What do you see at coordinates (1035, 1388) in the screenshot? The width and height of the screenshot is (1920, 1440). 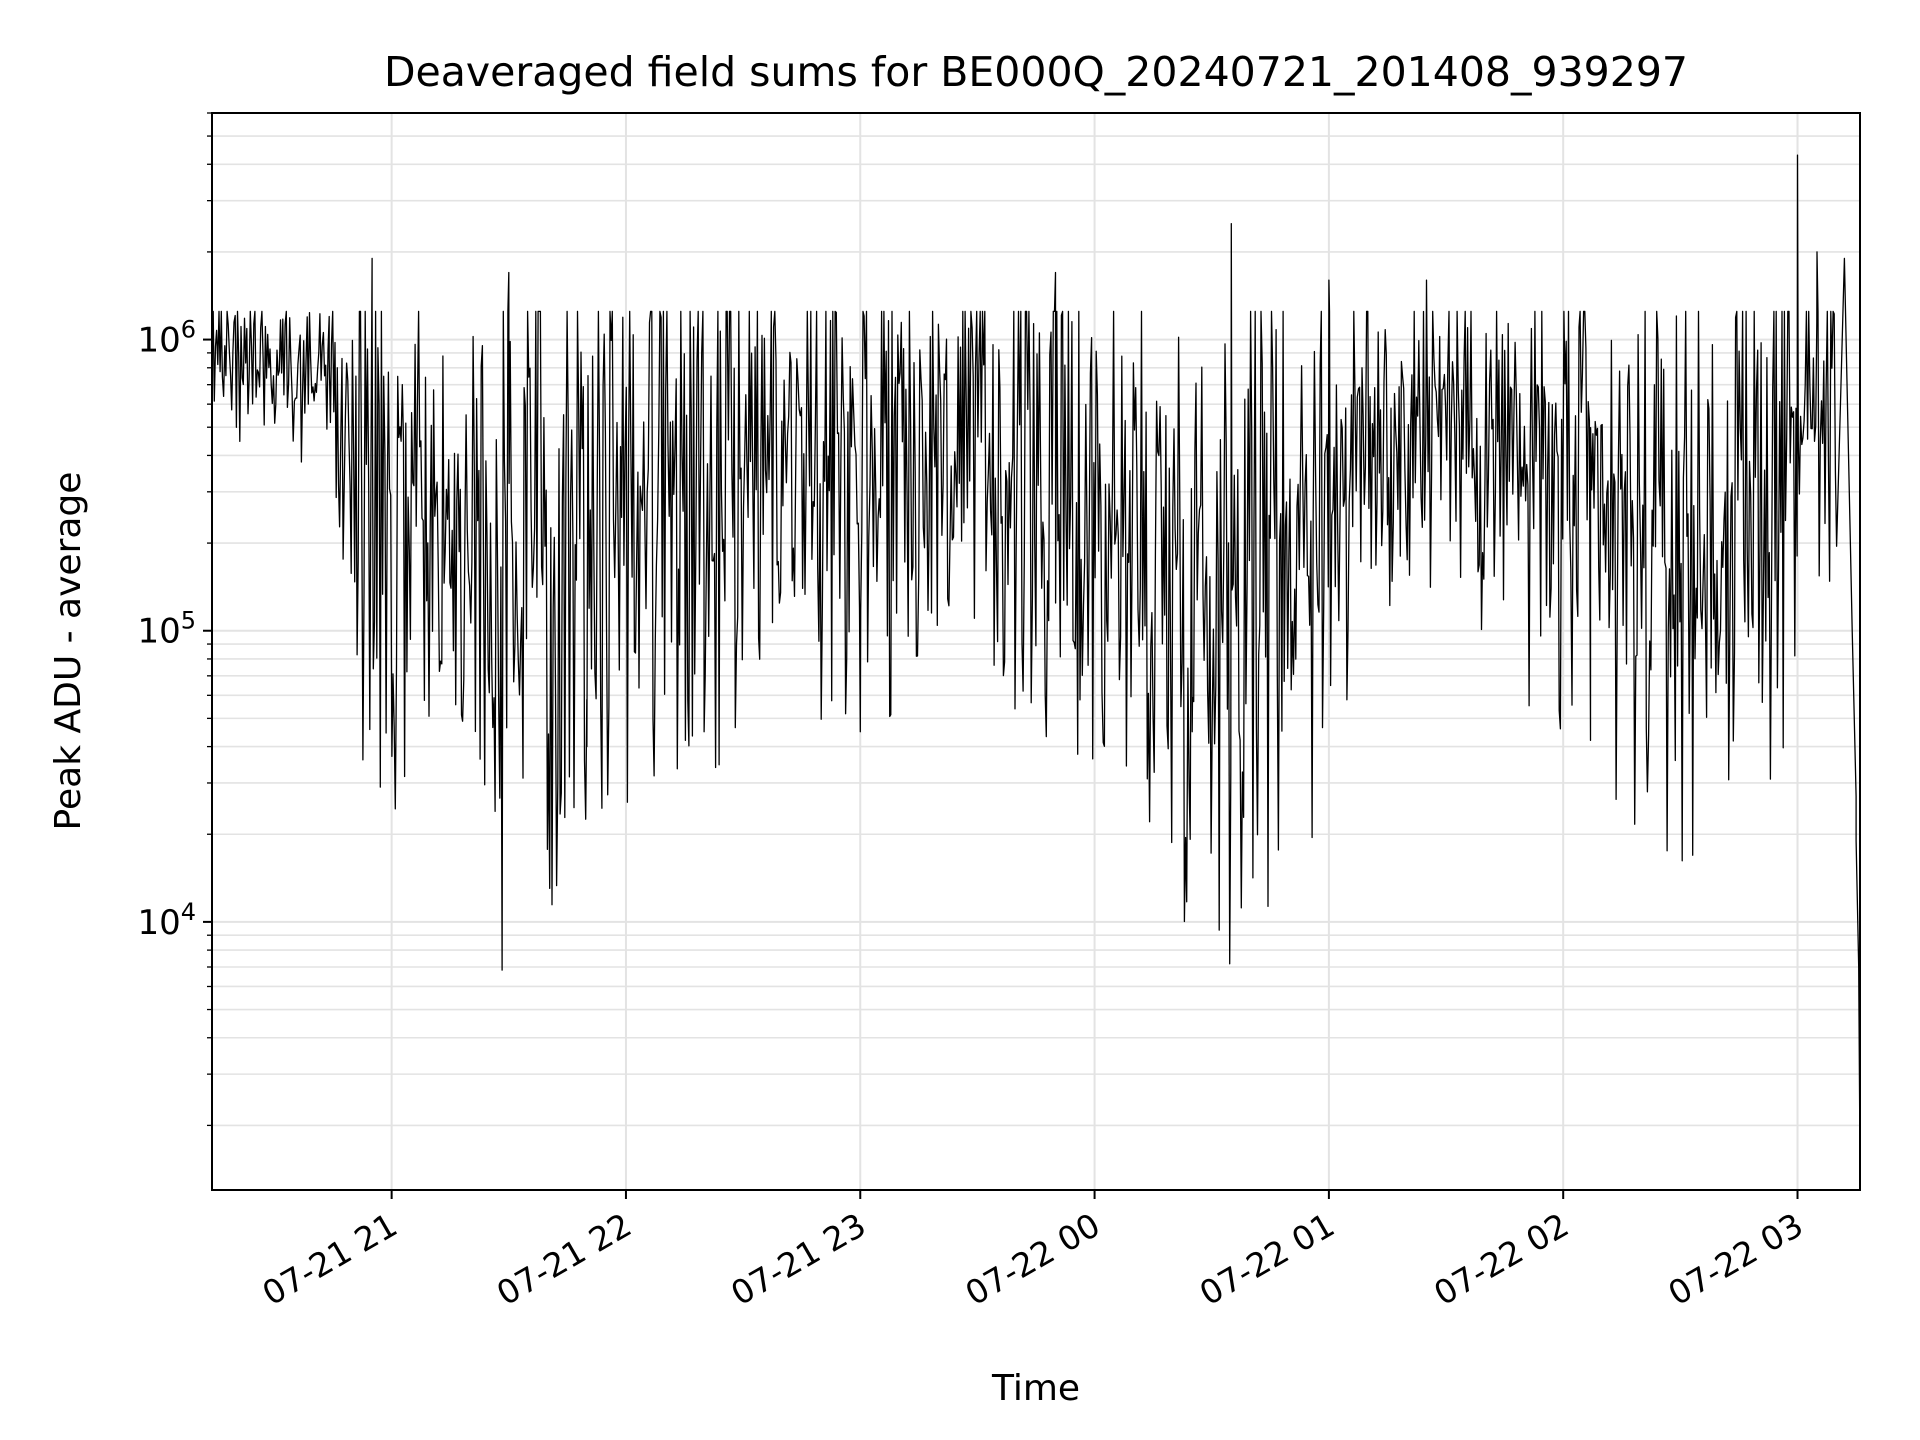 I see `x-axis-label: Time` at bounding box center [1035, 1388].